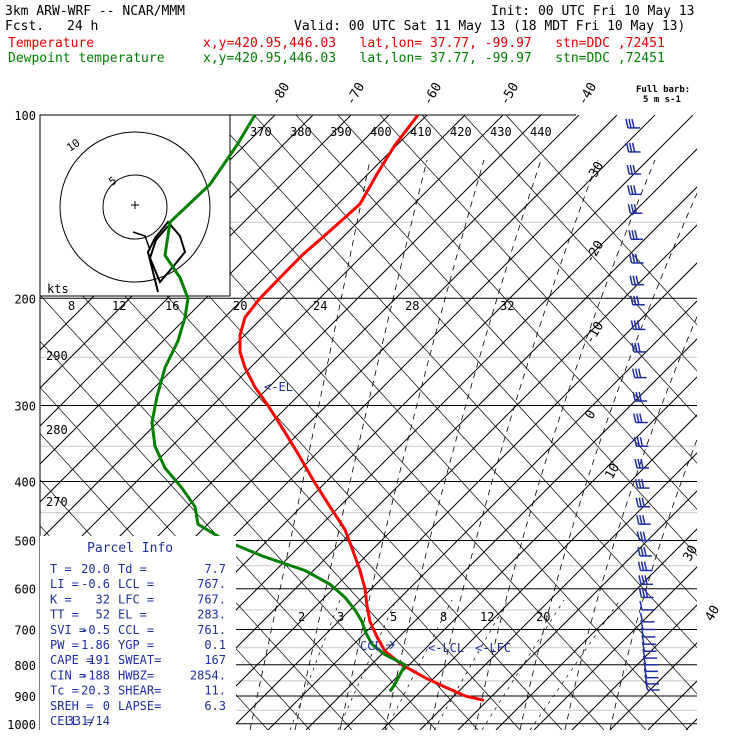 Image resolution: width=740 pixels, height=740 pixels. Describe the element at coordinates (25, 666) in the screenshot. I see `pressure-tick-label: 800` at that location.